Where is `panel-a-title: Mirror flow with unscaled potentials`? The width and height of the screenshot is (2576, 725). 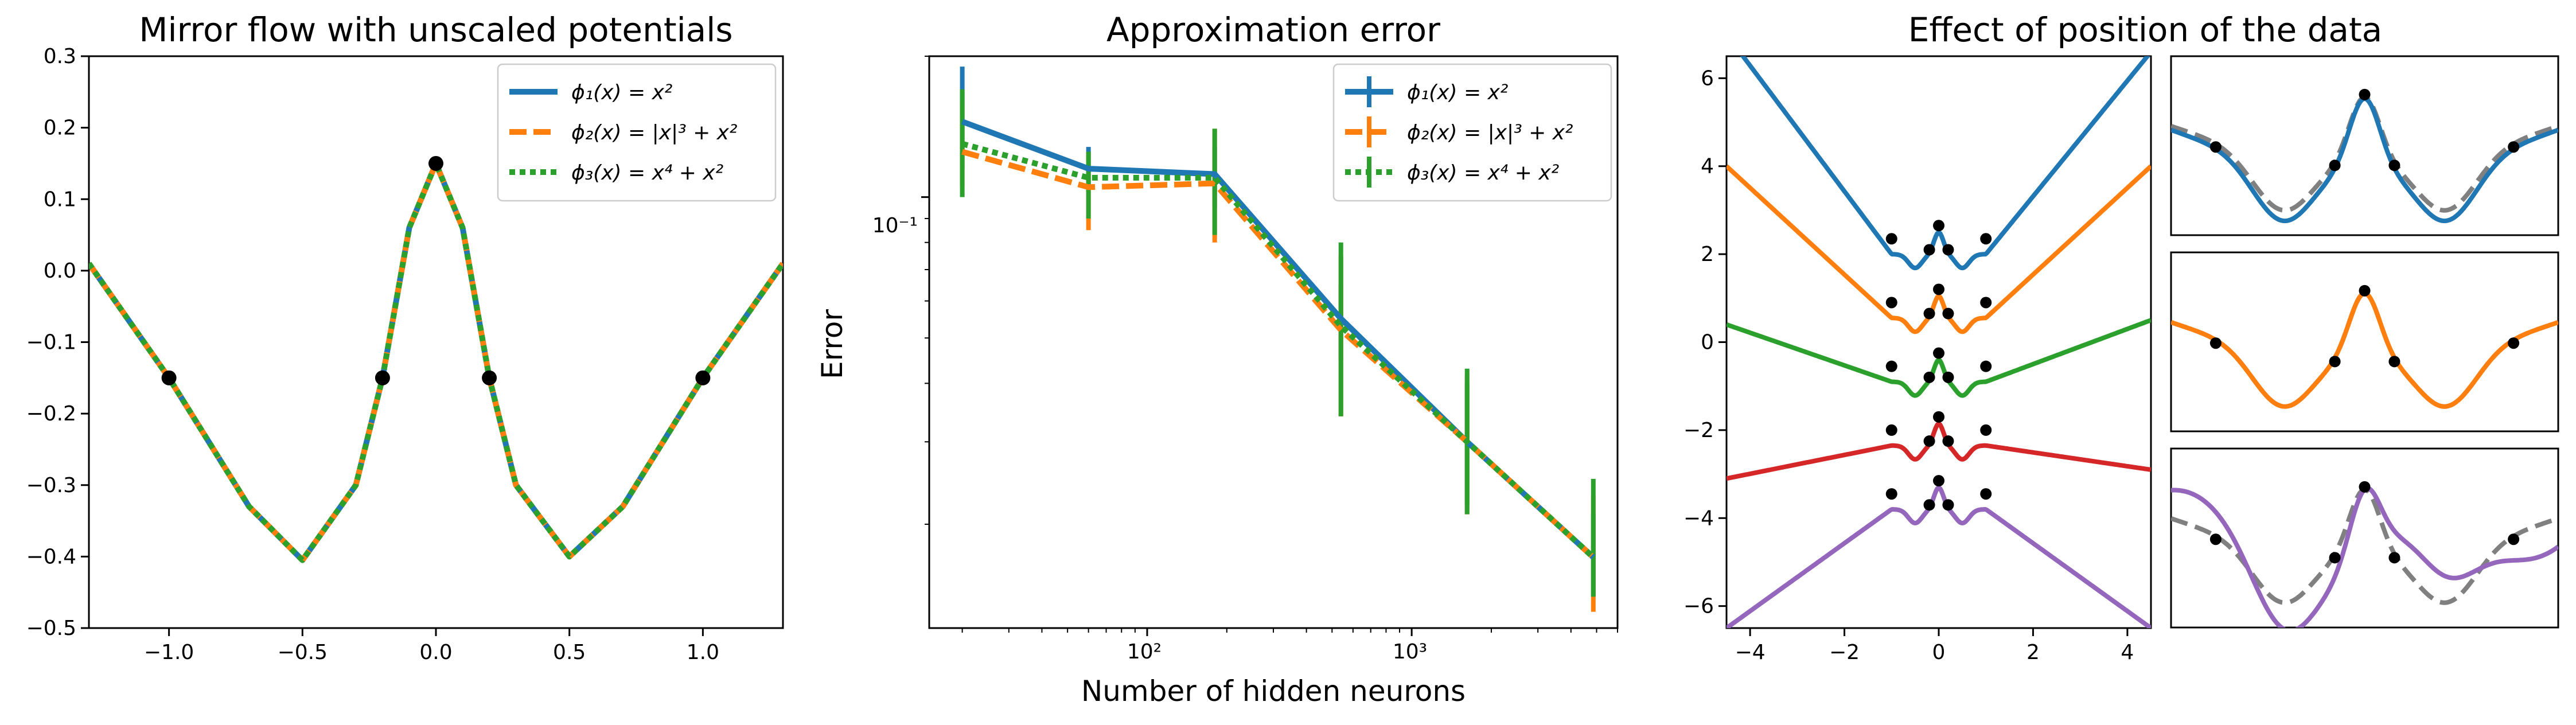
panel-a-title: Mirror flow with unscaled potentials is located at coordinates (436, 29).